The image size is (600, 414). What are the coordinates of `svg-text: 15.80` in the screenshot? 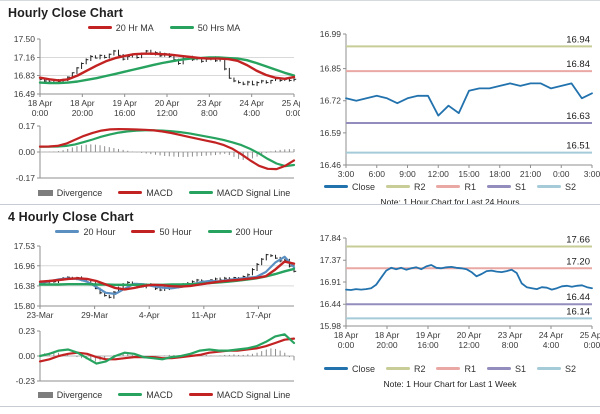 It's located at (25, 306).